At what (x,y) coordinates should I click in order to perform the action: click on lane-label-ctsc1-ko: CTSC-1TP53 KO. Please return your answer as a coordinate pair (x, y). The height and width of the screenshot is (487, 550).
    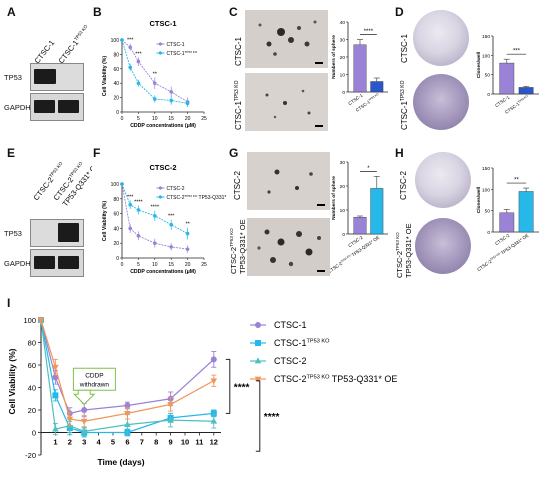
    Looking at the image, I should click on (73, 44).